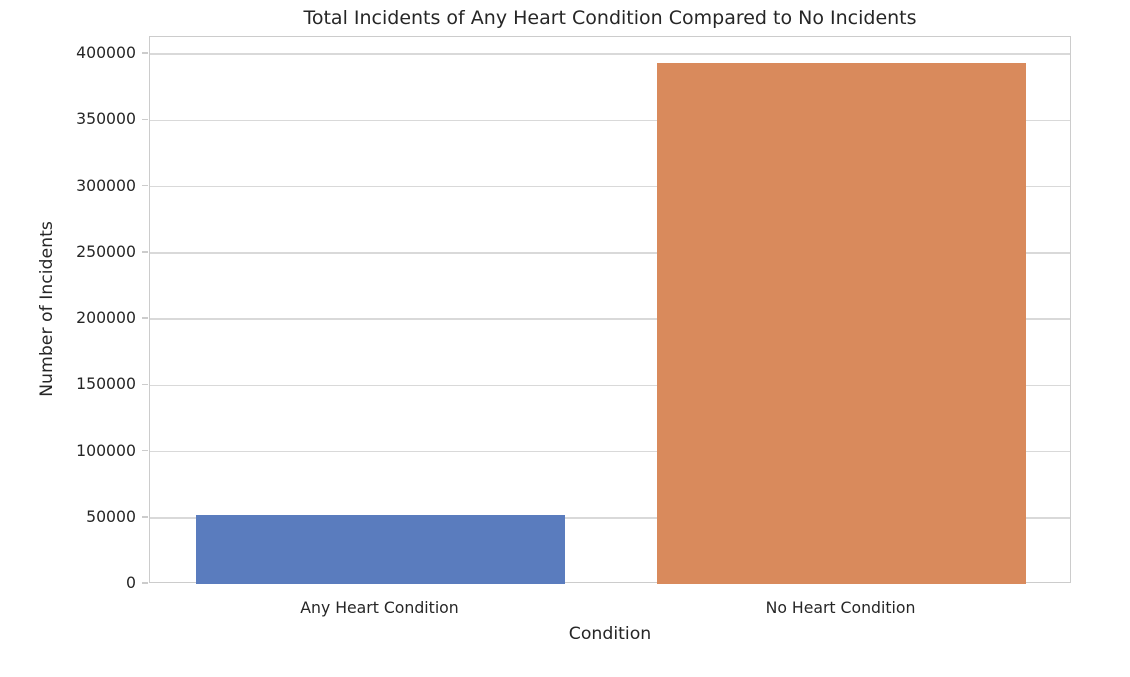 This screenshot has height=677, width=1130. I want to click on y-tick-label: 150000, so click(106, 384).